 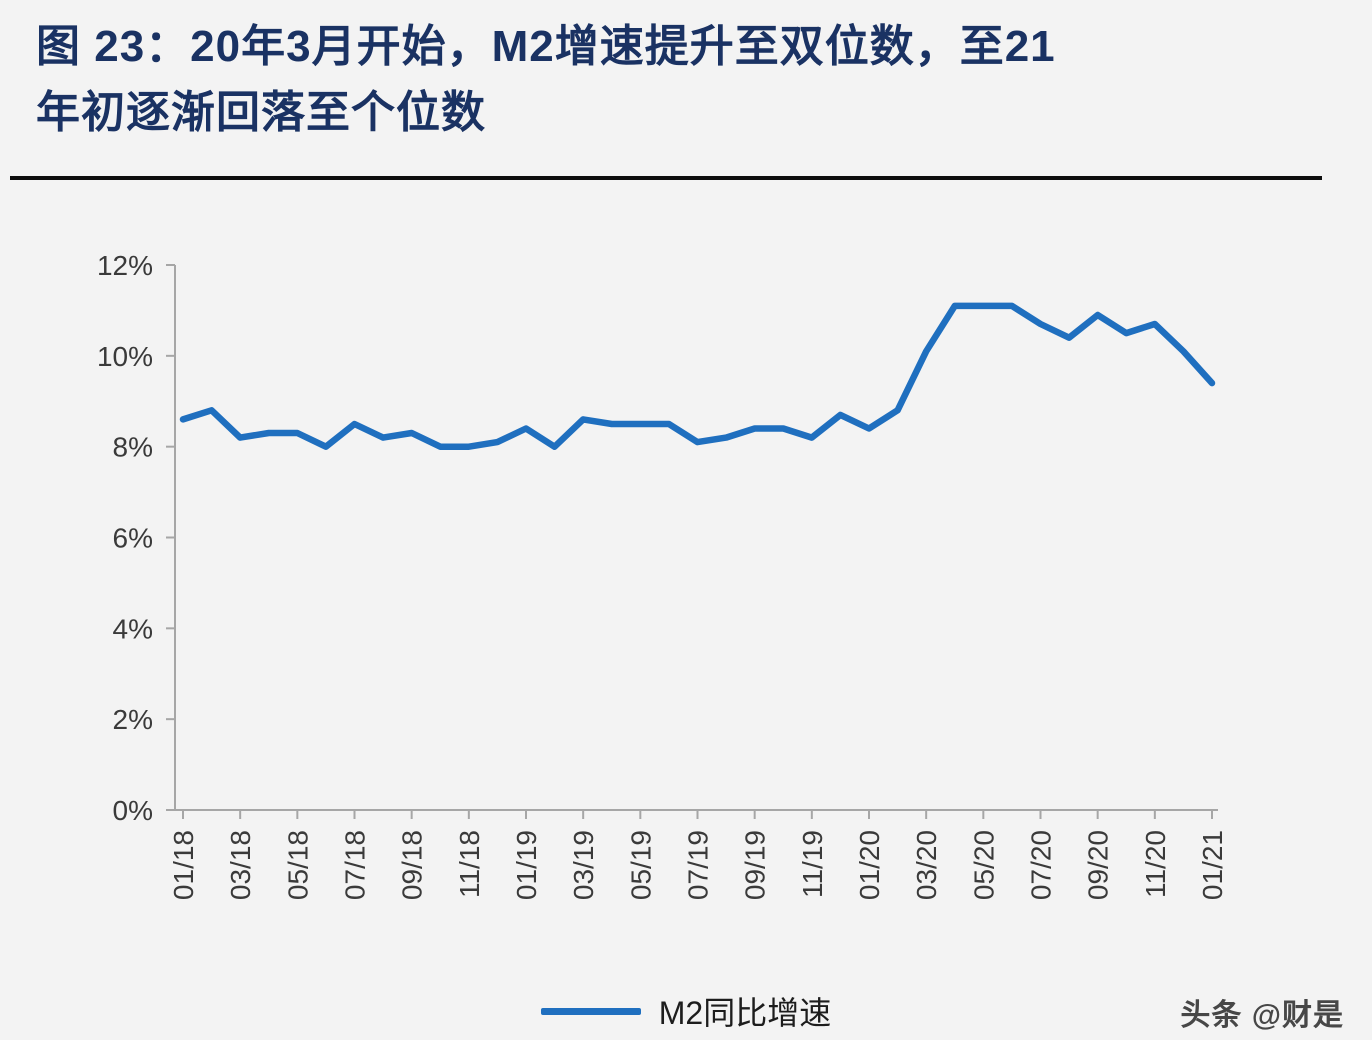 I want to click on x-tick-label: 11/20, so click(x=1155, y=864).